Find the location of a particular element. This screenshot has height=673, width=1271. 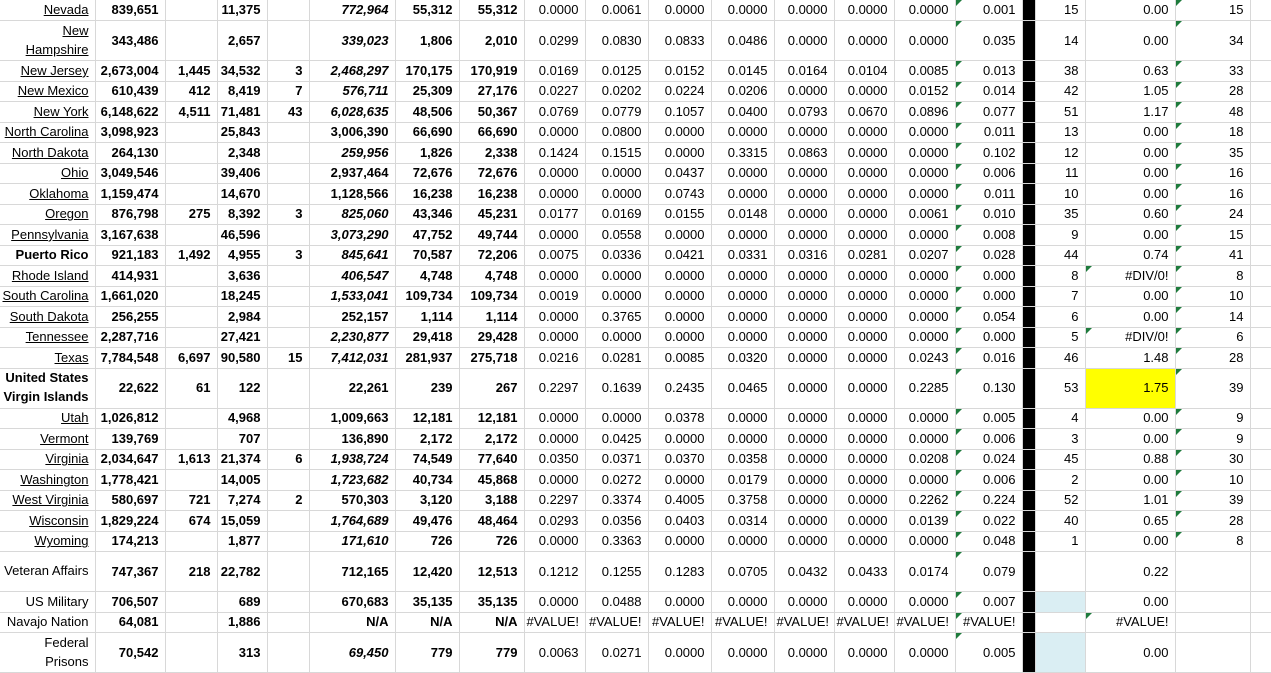

cell-q: 9 is located at coordinates (1060, 235).